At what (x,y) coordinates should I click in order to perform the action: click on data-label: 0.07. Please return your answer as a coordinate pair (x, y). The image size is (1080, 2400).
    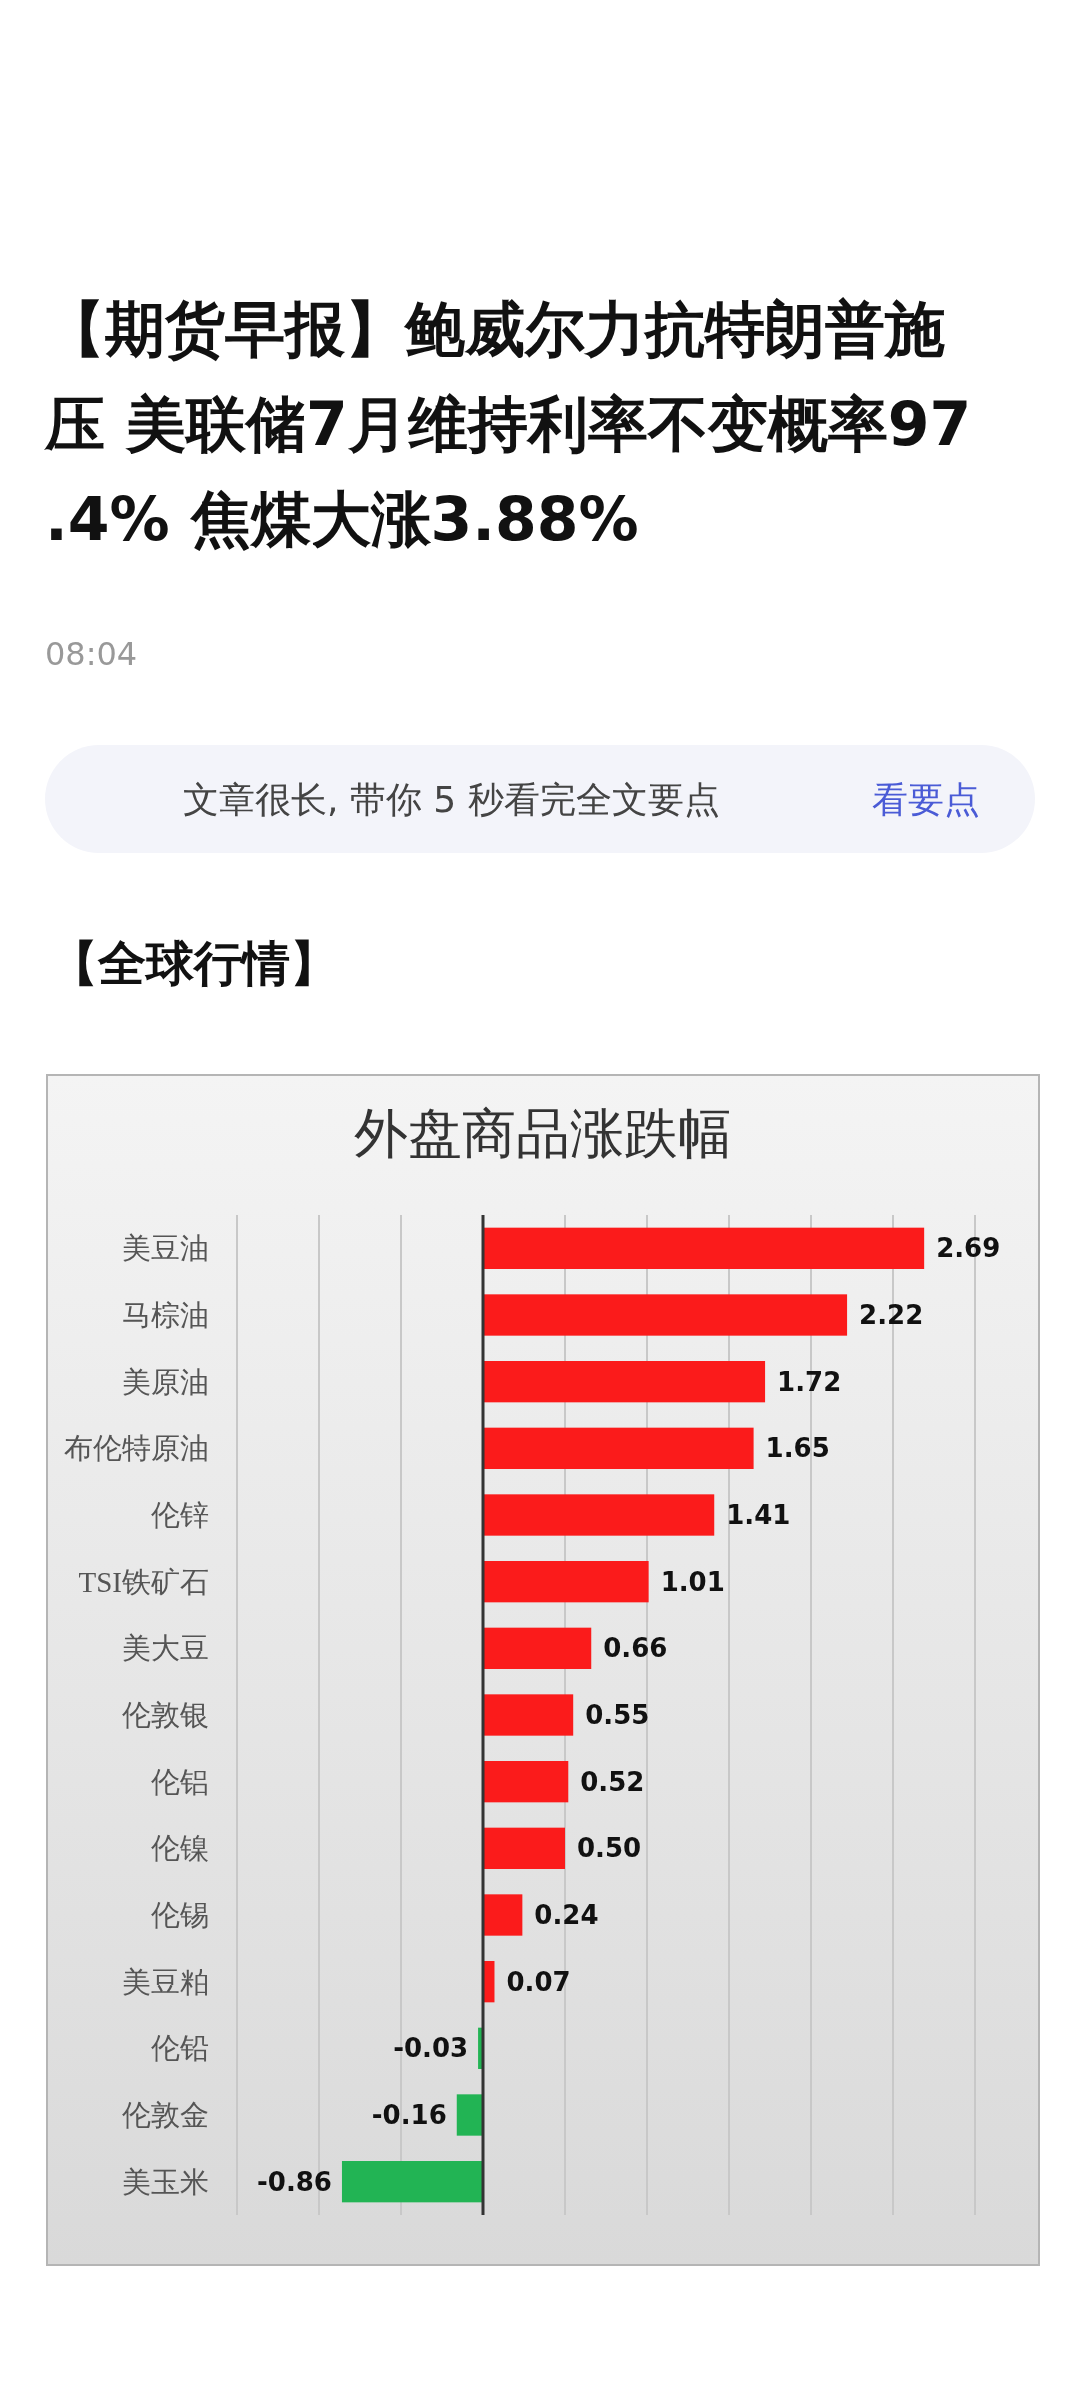
    Looking at the image, I should click on (538, 1981).